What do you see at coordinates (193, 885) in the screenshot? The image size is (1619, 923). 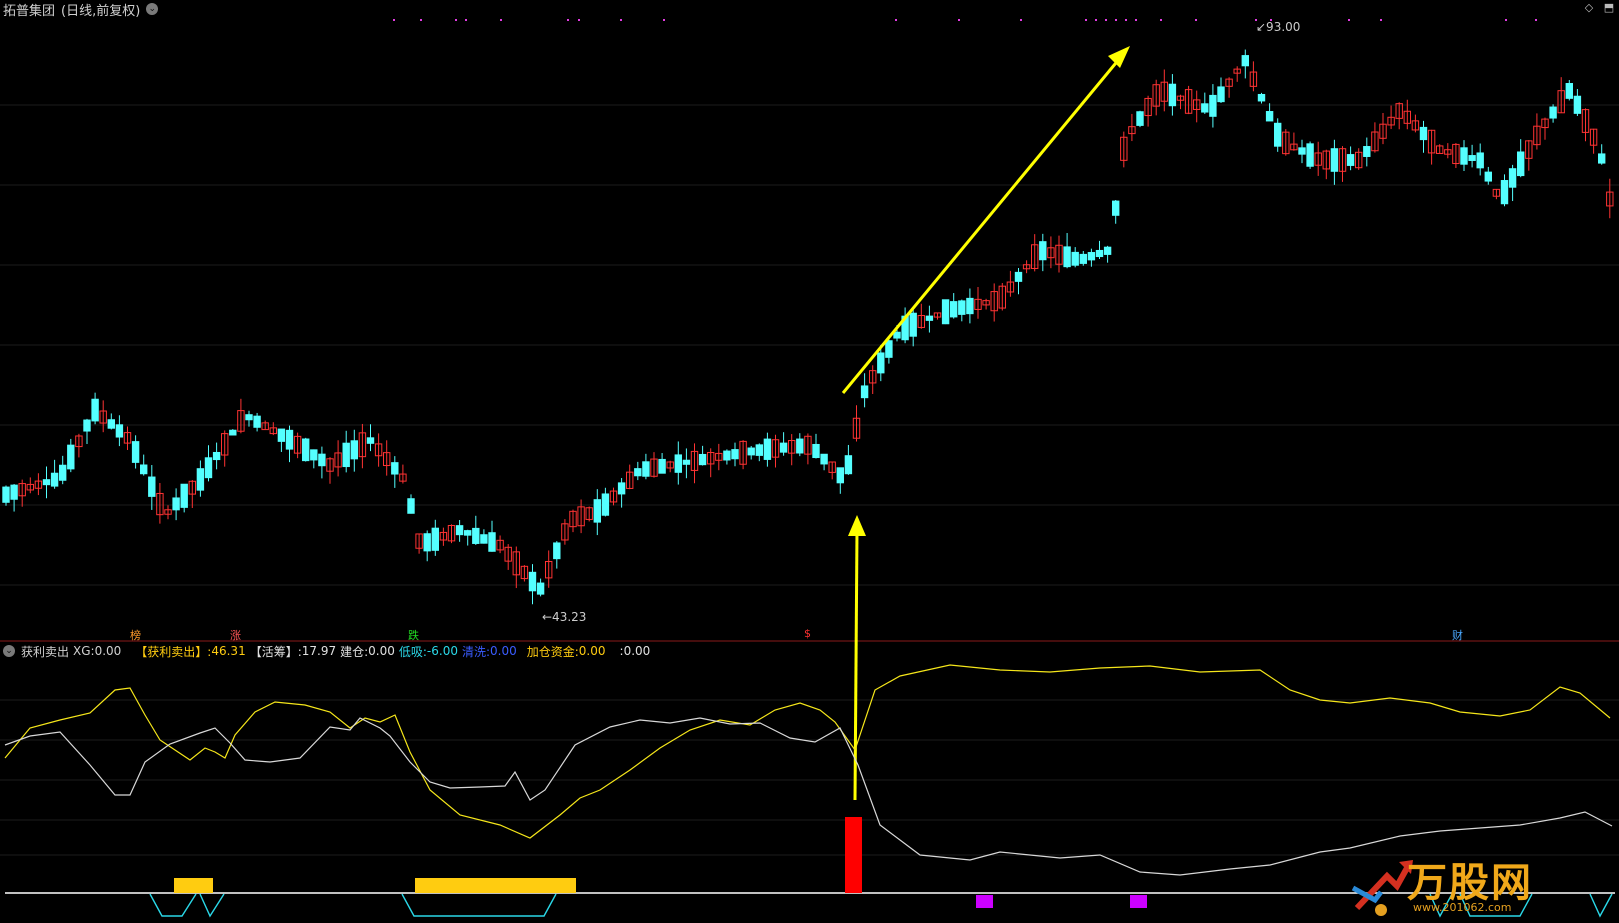 I see `profit-bar` at bounding box center [193, 885].